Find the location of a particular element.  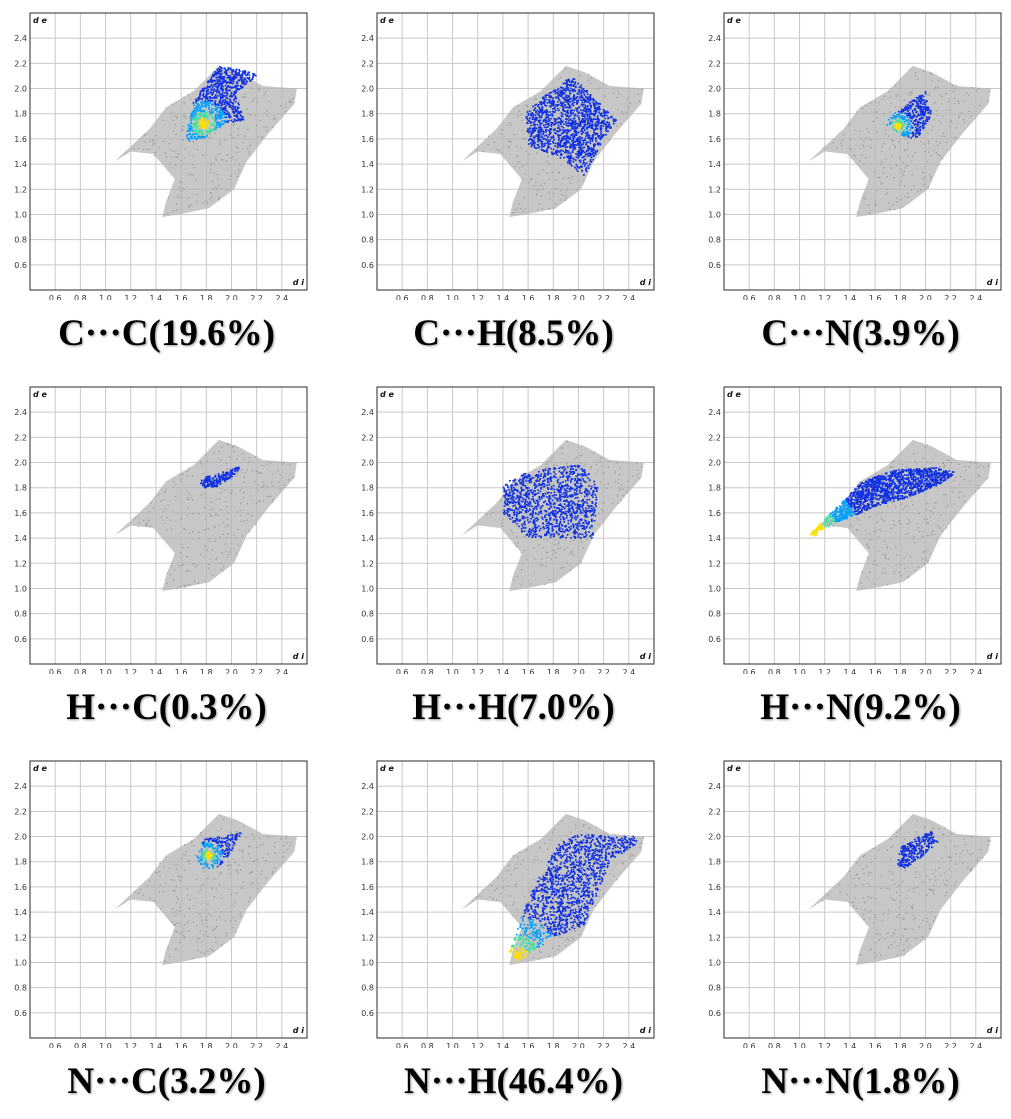

x-tick-label: 0.6 is located at coordinates (749, 297).